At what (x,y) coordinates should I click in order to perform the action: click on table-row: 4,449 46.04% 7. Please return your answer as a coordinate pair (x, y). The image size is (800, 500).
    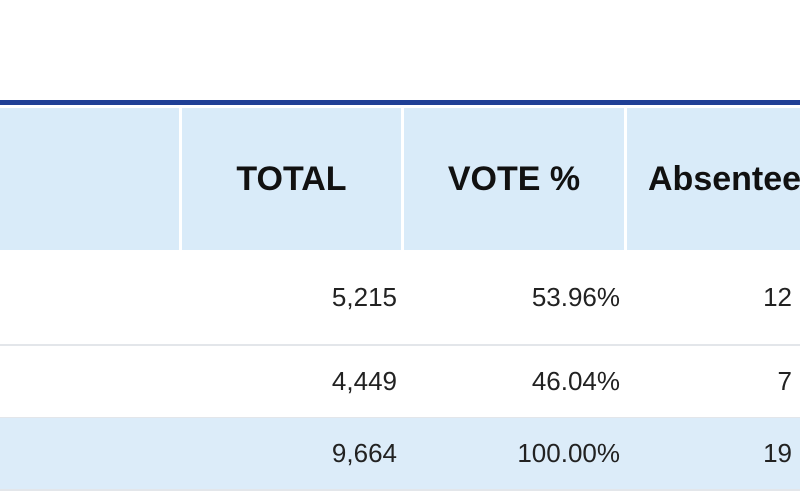
    Looking at the image, I should click on (400, 382).